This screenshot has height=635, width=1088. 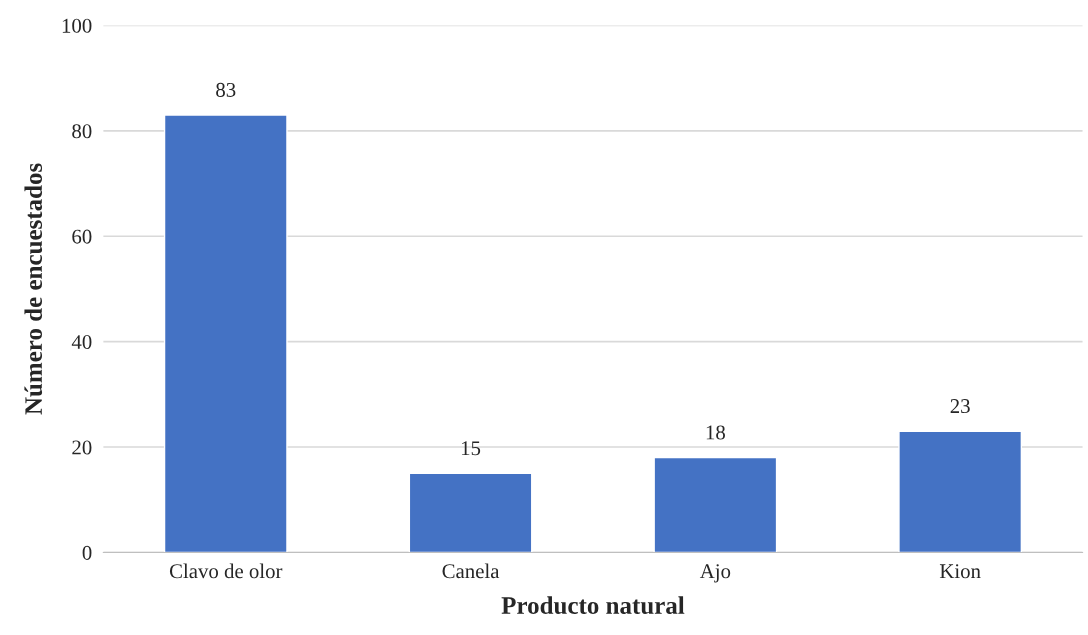 What do you see at coordinates (81, 342) in the screenshot?
I see `y-tick-label: 40` at bounding box center [81, 342].